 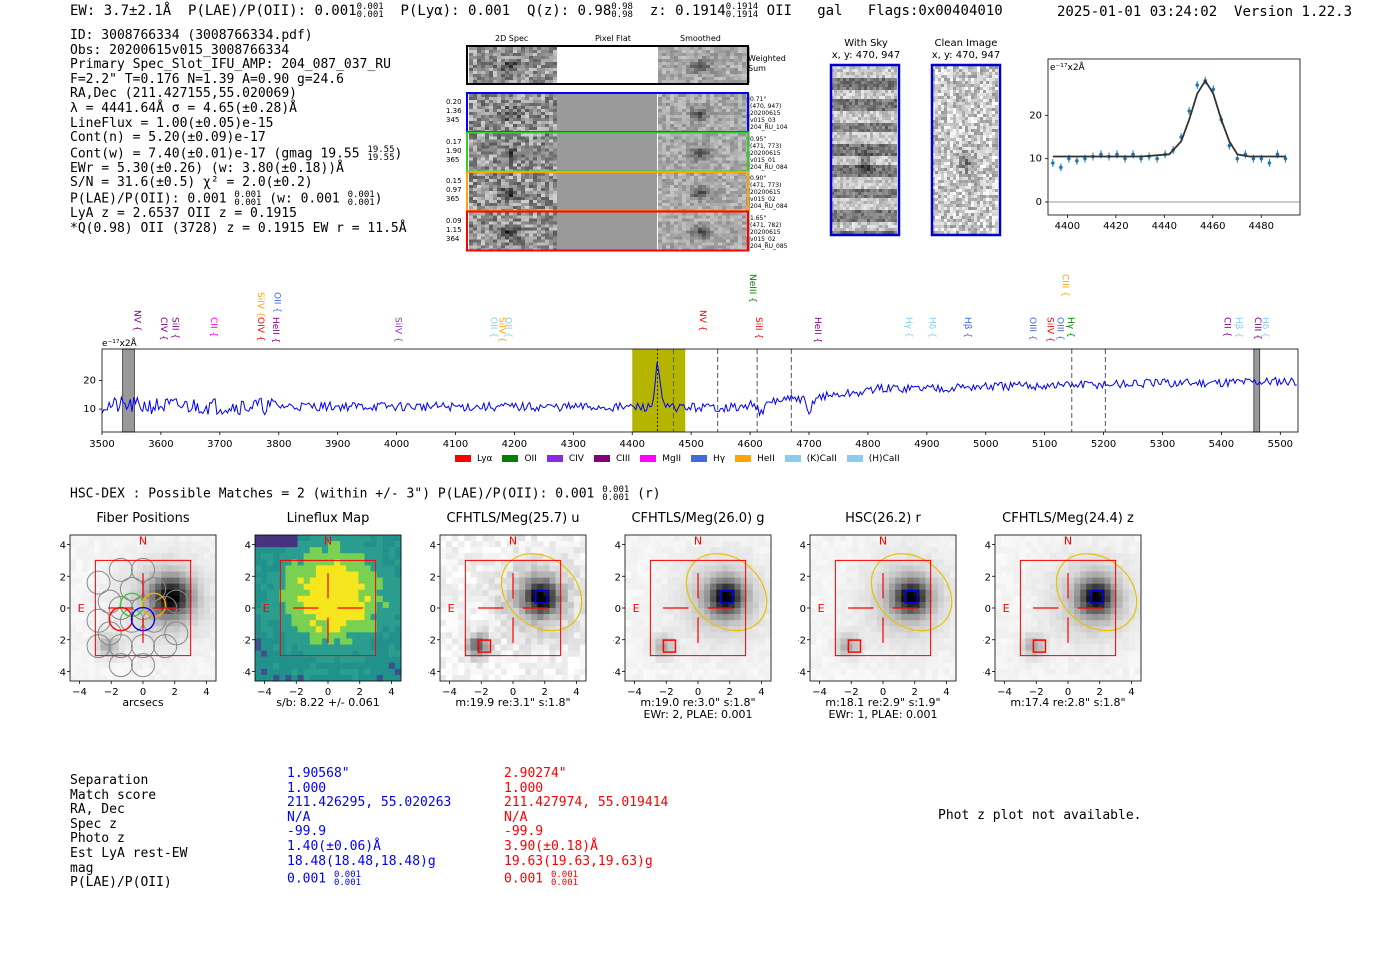 I want to click on spectrum-ytick-label: 20, so click(x=89, y=380).